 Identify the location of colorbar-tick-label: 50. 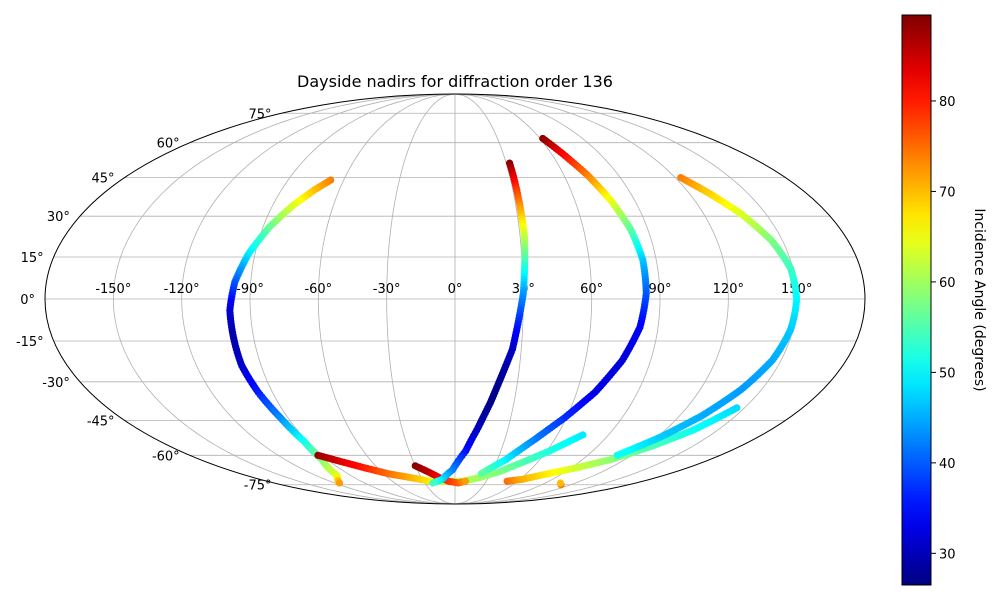
(947, 373).